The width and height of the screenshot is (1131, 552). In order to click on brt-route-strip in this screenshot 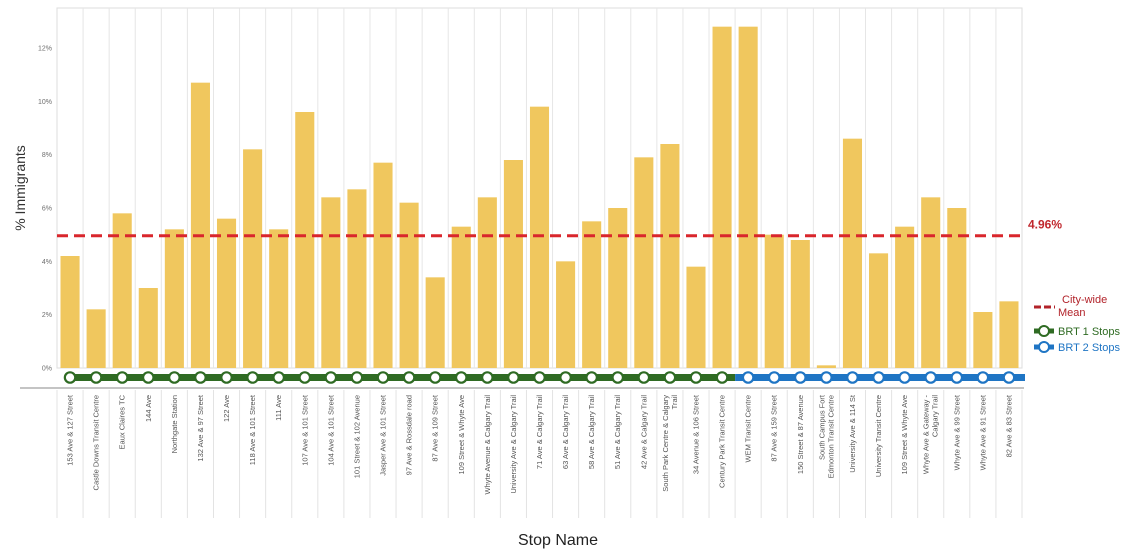, I will do `click(544, 377)`.